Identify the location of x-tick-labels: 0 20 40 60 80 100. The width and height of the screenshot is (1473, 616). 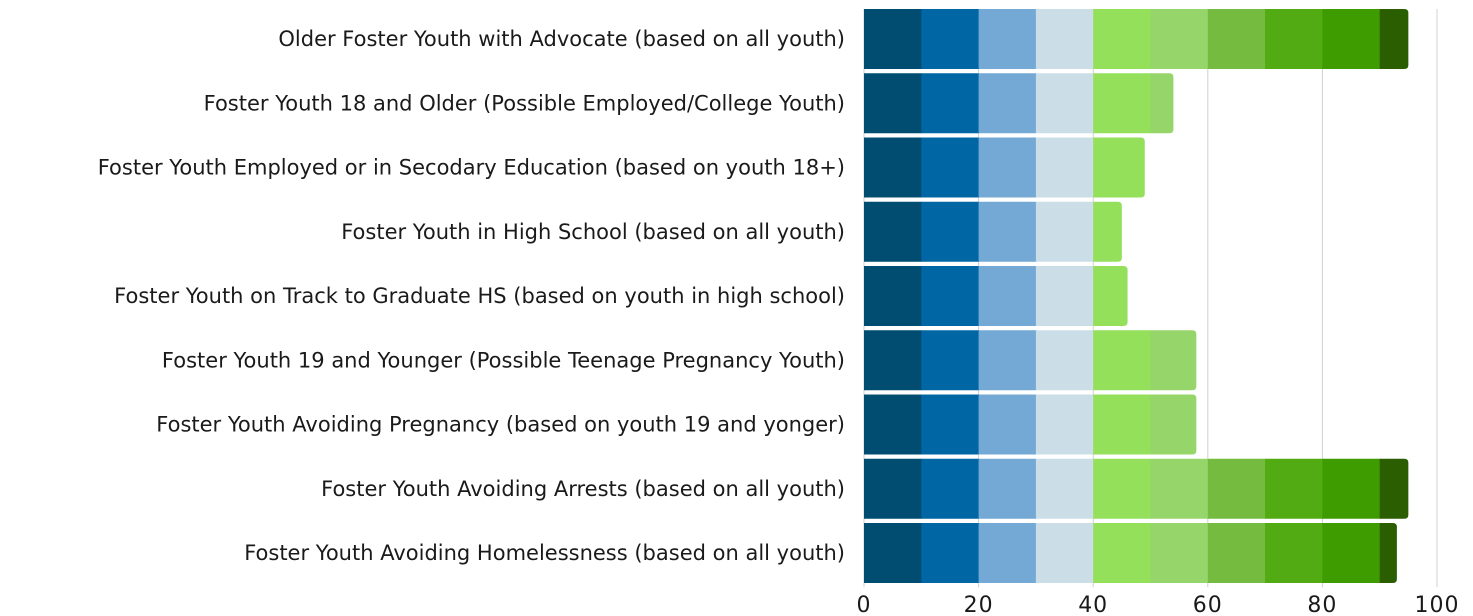
(1158, 604).